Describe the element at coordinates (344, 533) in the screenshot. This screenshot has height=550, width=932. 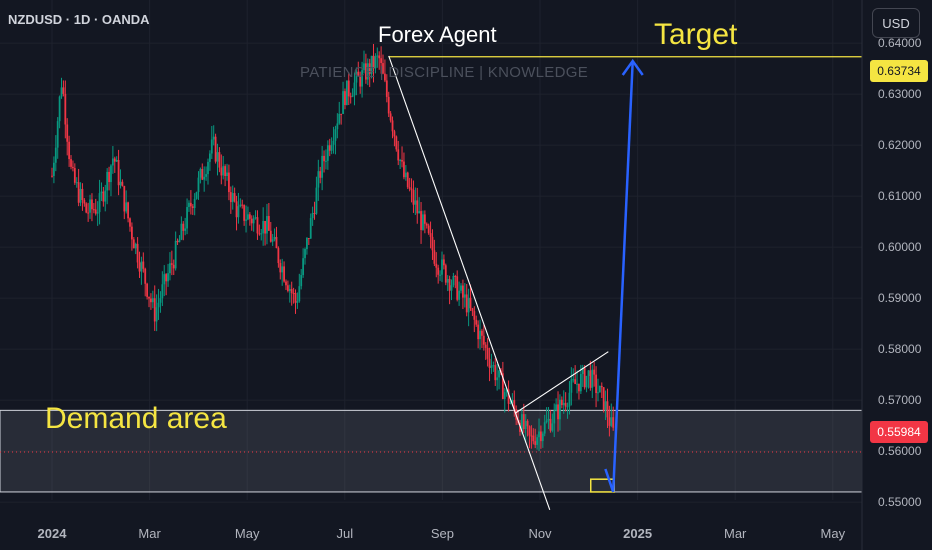
I see `x-tick-label: Jul` at that location.